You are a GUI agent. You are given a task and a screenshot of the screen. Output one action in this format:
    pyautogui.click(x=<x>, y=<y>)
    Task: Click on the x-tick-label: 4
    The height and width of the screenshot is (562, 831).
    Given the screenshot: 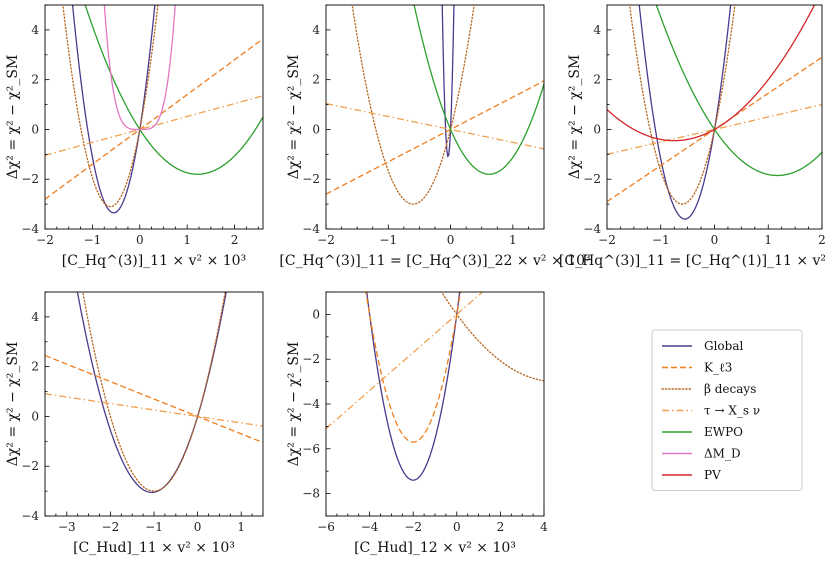 What is the action you would take?
    pyautogui.click(x=544, y=527)
    